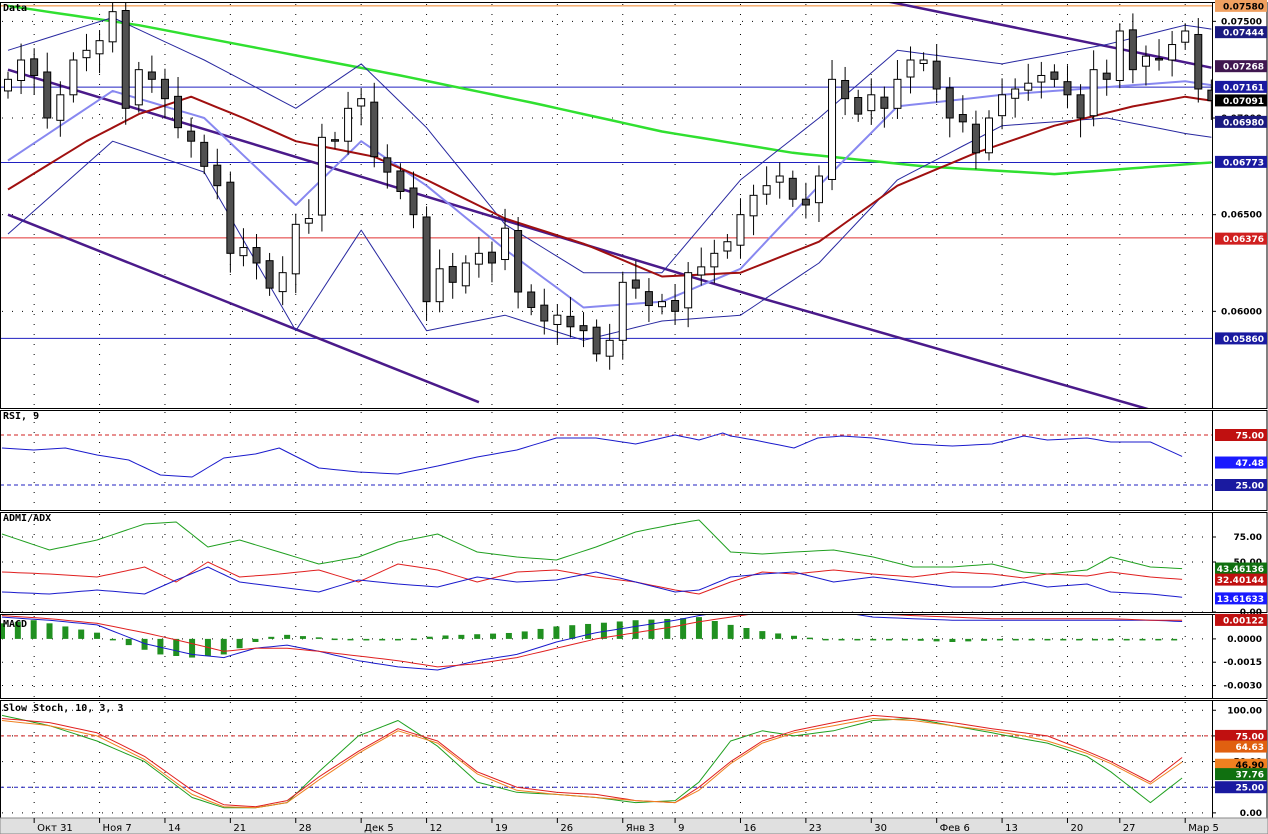  What do you see at coordinates (1243, 340) in the screenshot?
I see `value-tag-label: 0.05860` at bounding box center [1243, 340].